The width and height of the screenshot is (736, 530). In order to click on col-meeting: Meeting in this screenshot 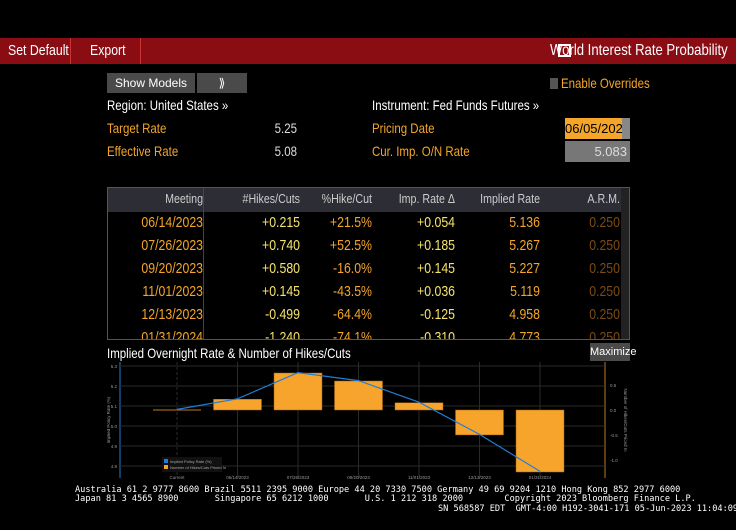, I will do `click(184, 198)`.